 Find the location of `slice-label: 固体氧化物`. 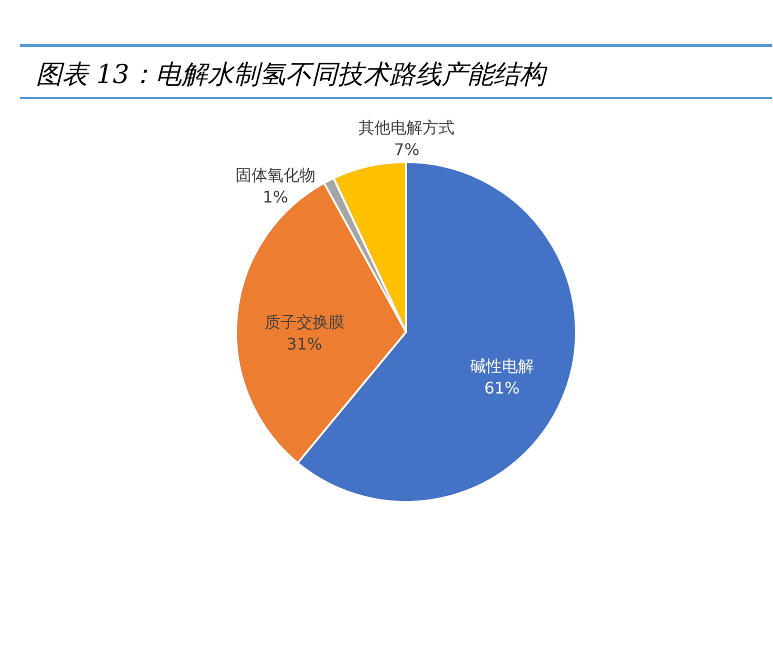

slice-label: 固体氧化物 is located at coordinates (275, 174).